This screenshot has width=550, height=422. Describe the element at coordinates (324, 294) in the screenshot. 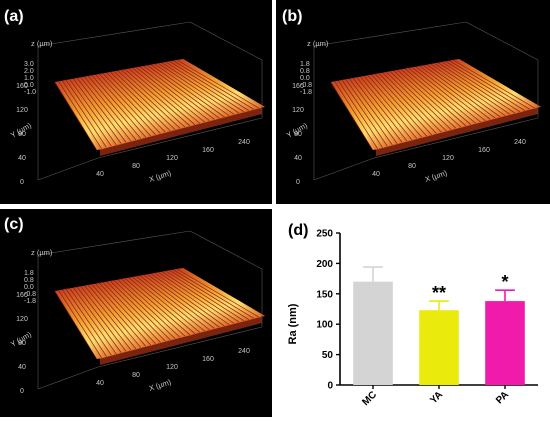

I see `y-tick-label: 150` at that location.